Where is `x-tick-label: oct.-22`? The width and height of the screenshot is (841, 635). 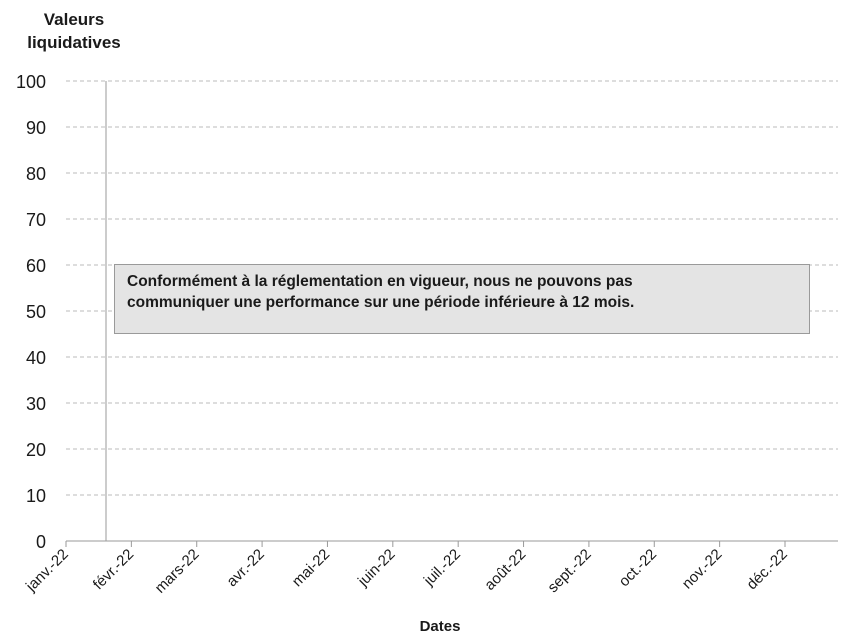
x-tick-label: oct.-22 is located at coordinates (638, 568).